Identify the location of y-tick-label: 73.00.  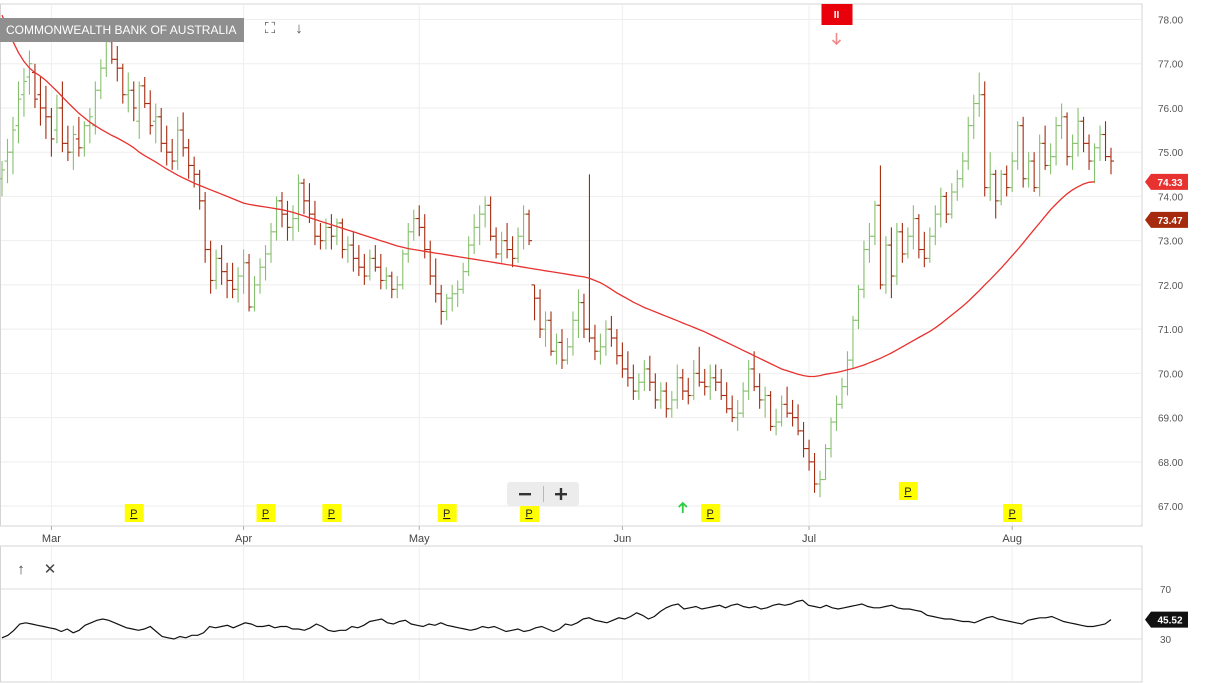
(1170, 242).